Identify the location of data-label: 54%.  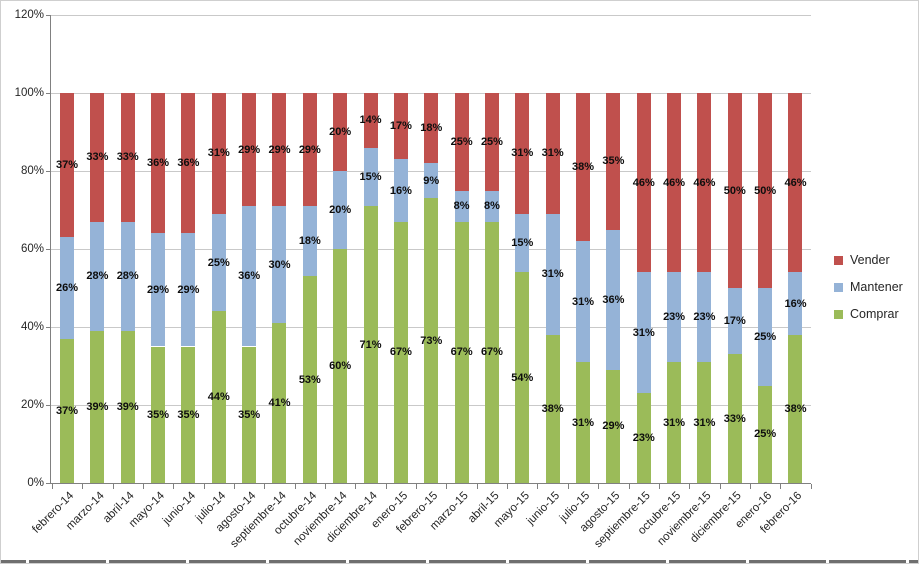
(522, 377).